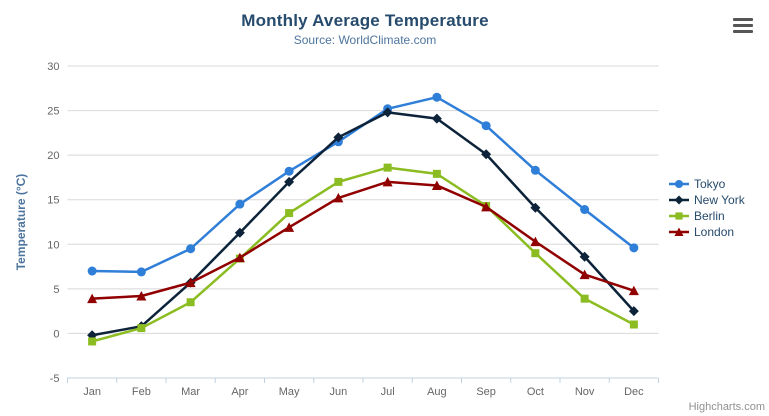 This screenshot has height=416, width=769. Describe the element at coordinates (239, 392) in the screenshot. I see `x-tick-label: Apr` at that location.